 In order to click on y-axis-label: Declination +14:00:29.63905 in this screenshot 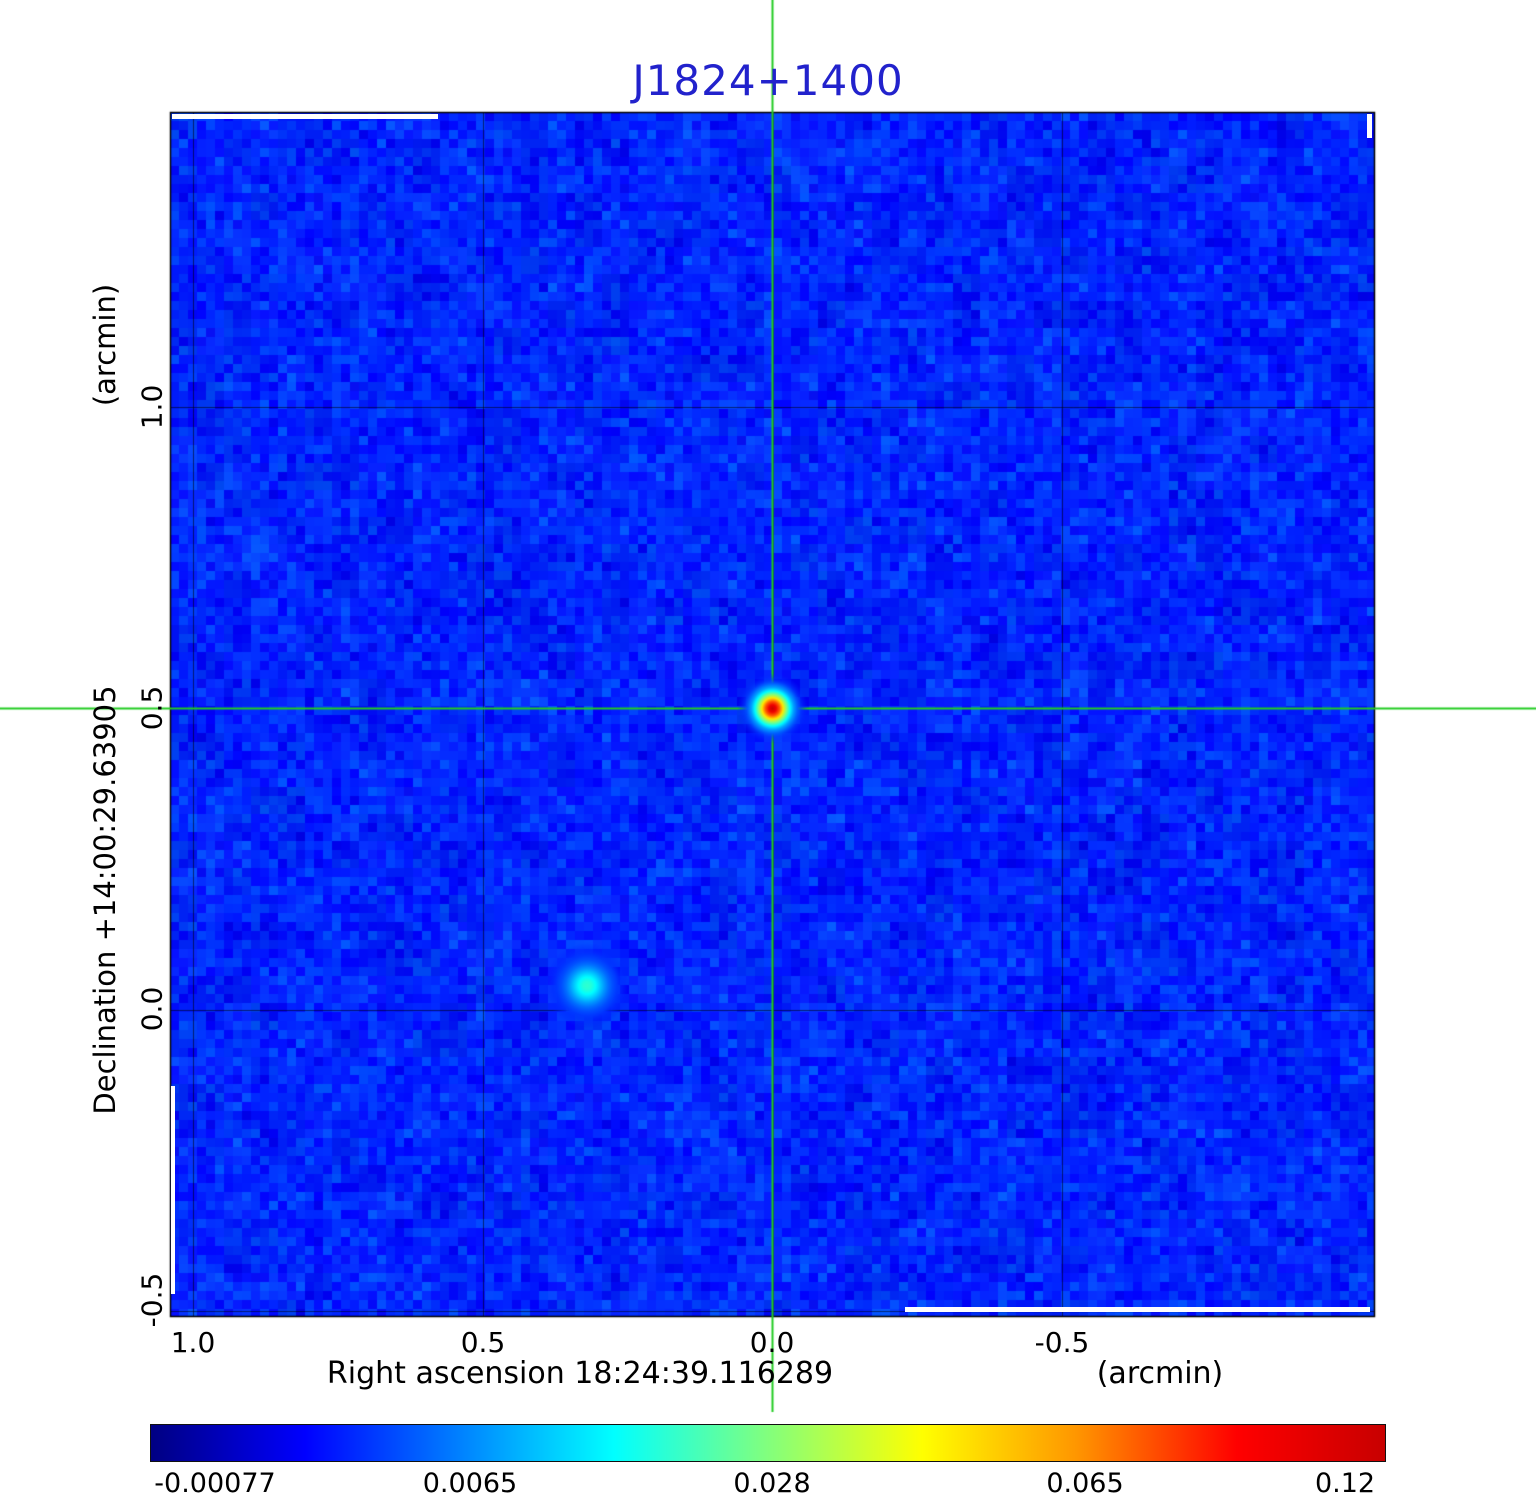, I will do `click(105, 900)`.